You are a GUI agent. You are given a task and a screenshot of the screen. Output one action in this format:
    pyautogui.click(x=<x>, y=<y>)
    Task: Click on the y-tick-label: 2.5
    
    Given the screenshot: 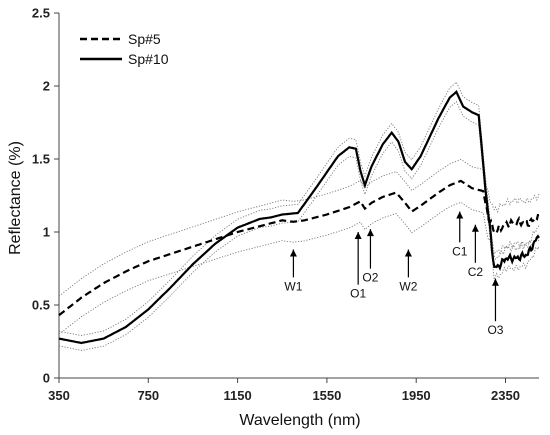 What is the action you would take?
    pyautogui.click(x=41, y=13)
    